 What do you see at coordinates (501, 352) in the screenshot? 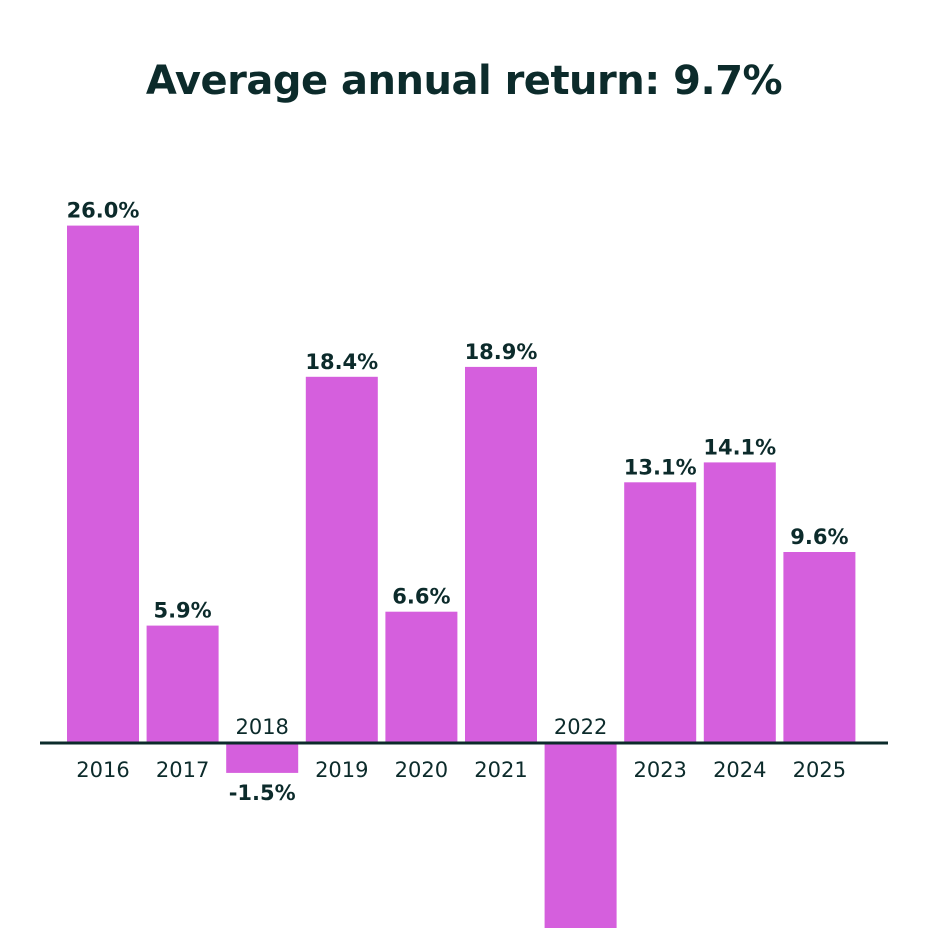
I see `value-label-2021: 18.9%` at bounding box center [501, 352].